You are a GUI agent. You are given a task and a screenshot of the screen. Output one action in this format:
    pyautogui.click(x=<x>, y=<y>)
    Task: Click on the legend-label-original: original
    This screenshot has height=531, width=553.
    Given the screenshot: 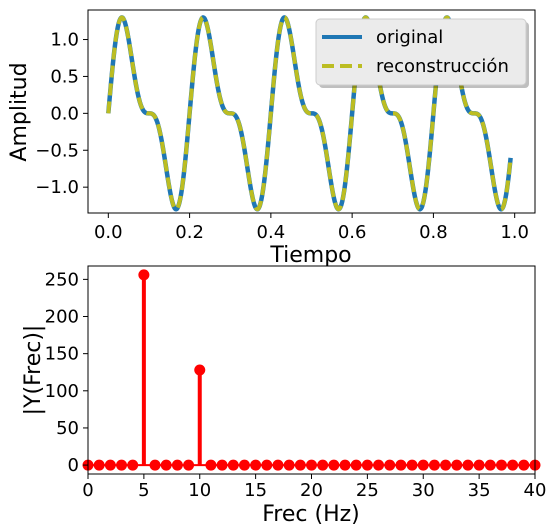 What is the action you would take?
    pyautogui.click(x=409, y=37)
    